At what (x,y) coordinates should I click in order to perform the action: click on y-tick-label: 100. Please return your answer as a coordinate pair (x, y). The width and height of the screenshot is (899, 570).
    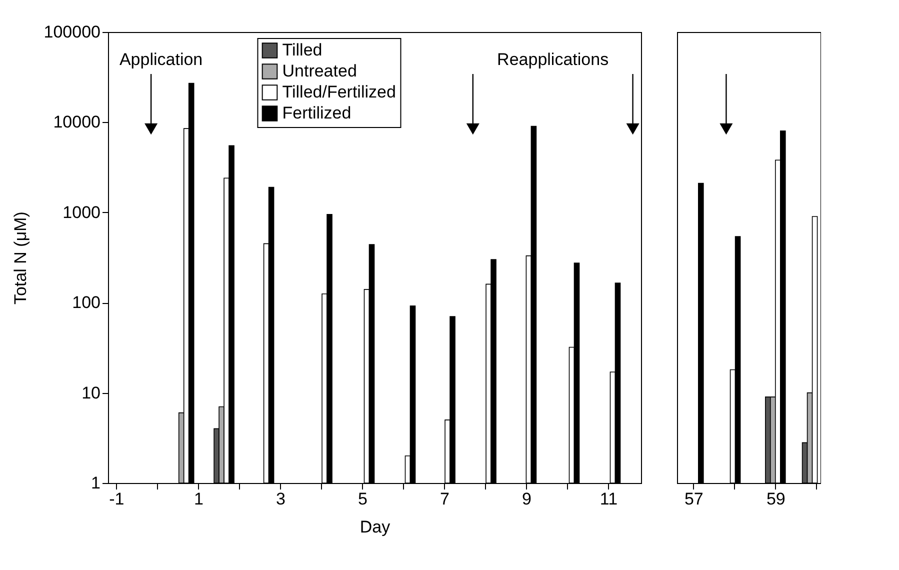
    Looking at the image, I should click on (86, 302).